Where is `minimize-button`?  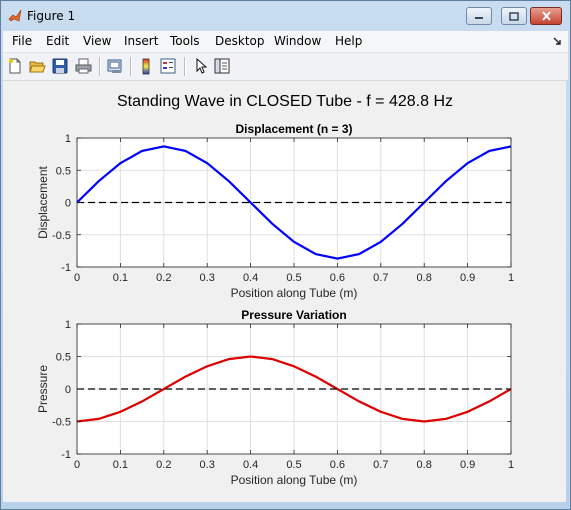
minimize-button is located at coordinates (479, 16).